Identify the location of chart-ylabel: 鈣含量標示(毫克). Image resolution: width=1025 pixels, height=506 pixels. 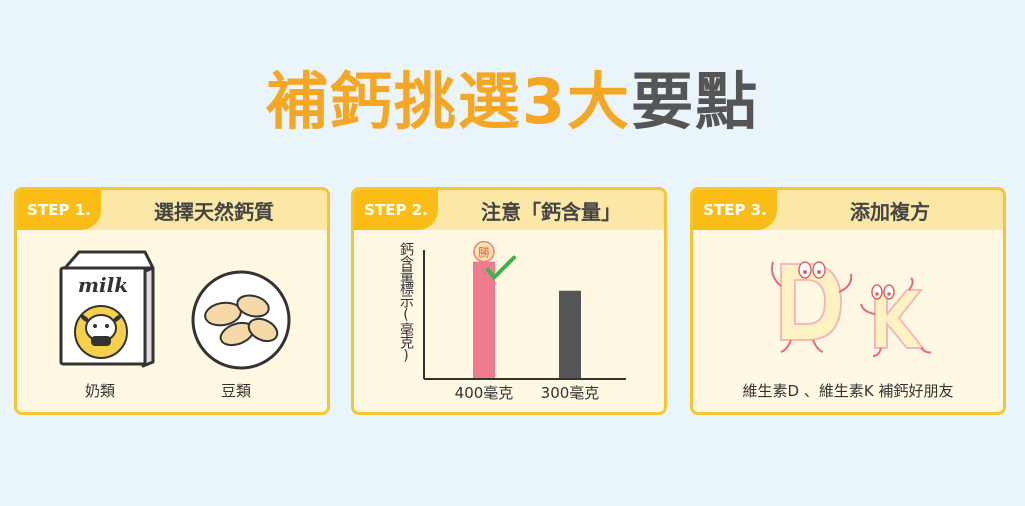
(406, 302).